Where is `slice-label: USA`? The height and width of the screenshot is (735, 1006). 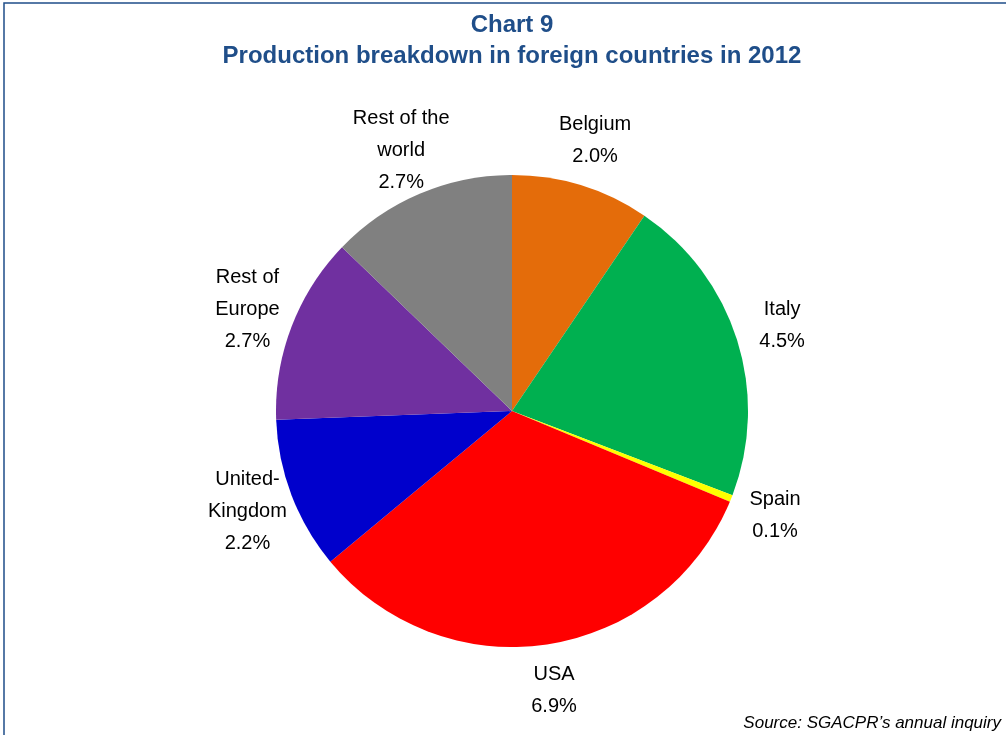 slice-label: USA is located at coordinates (554, 673).